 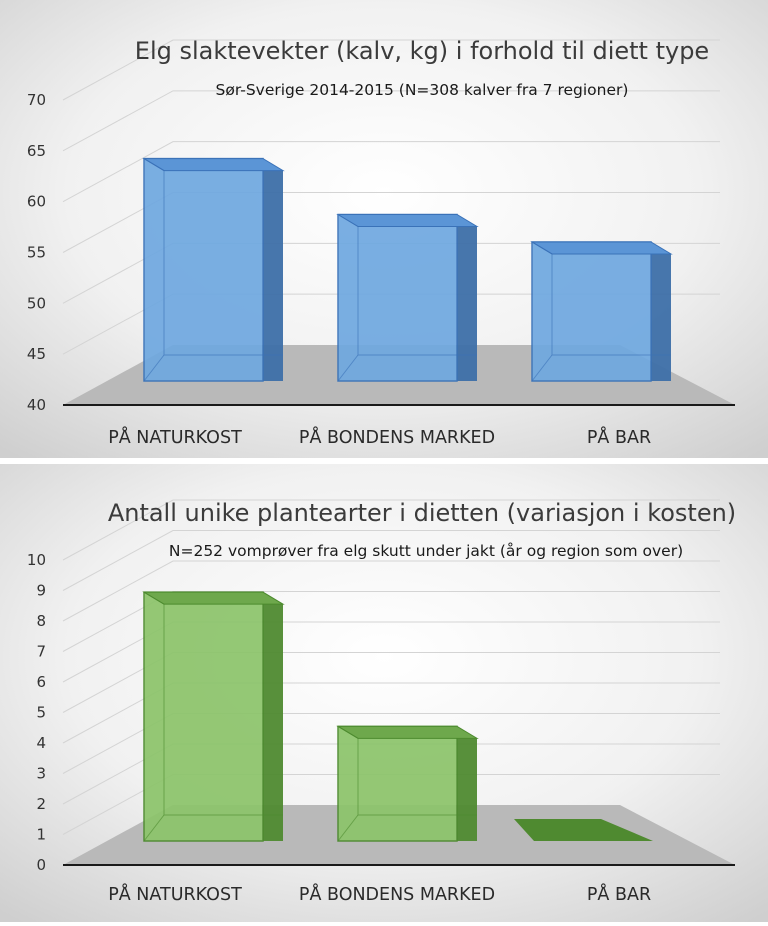 I want to click on y-tick-label: 70, so click(x=36, y=100).